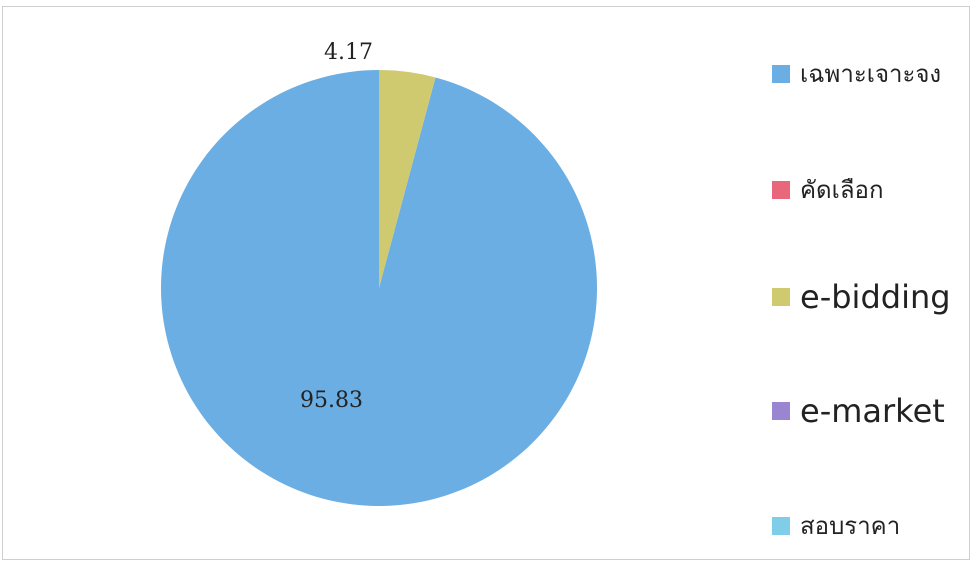 This screenshot has height=566, width=974. I want to click on legend-item-e-market: e-market, so click(858, 411).